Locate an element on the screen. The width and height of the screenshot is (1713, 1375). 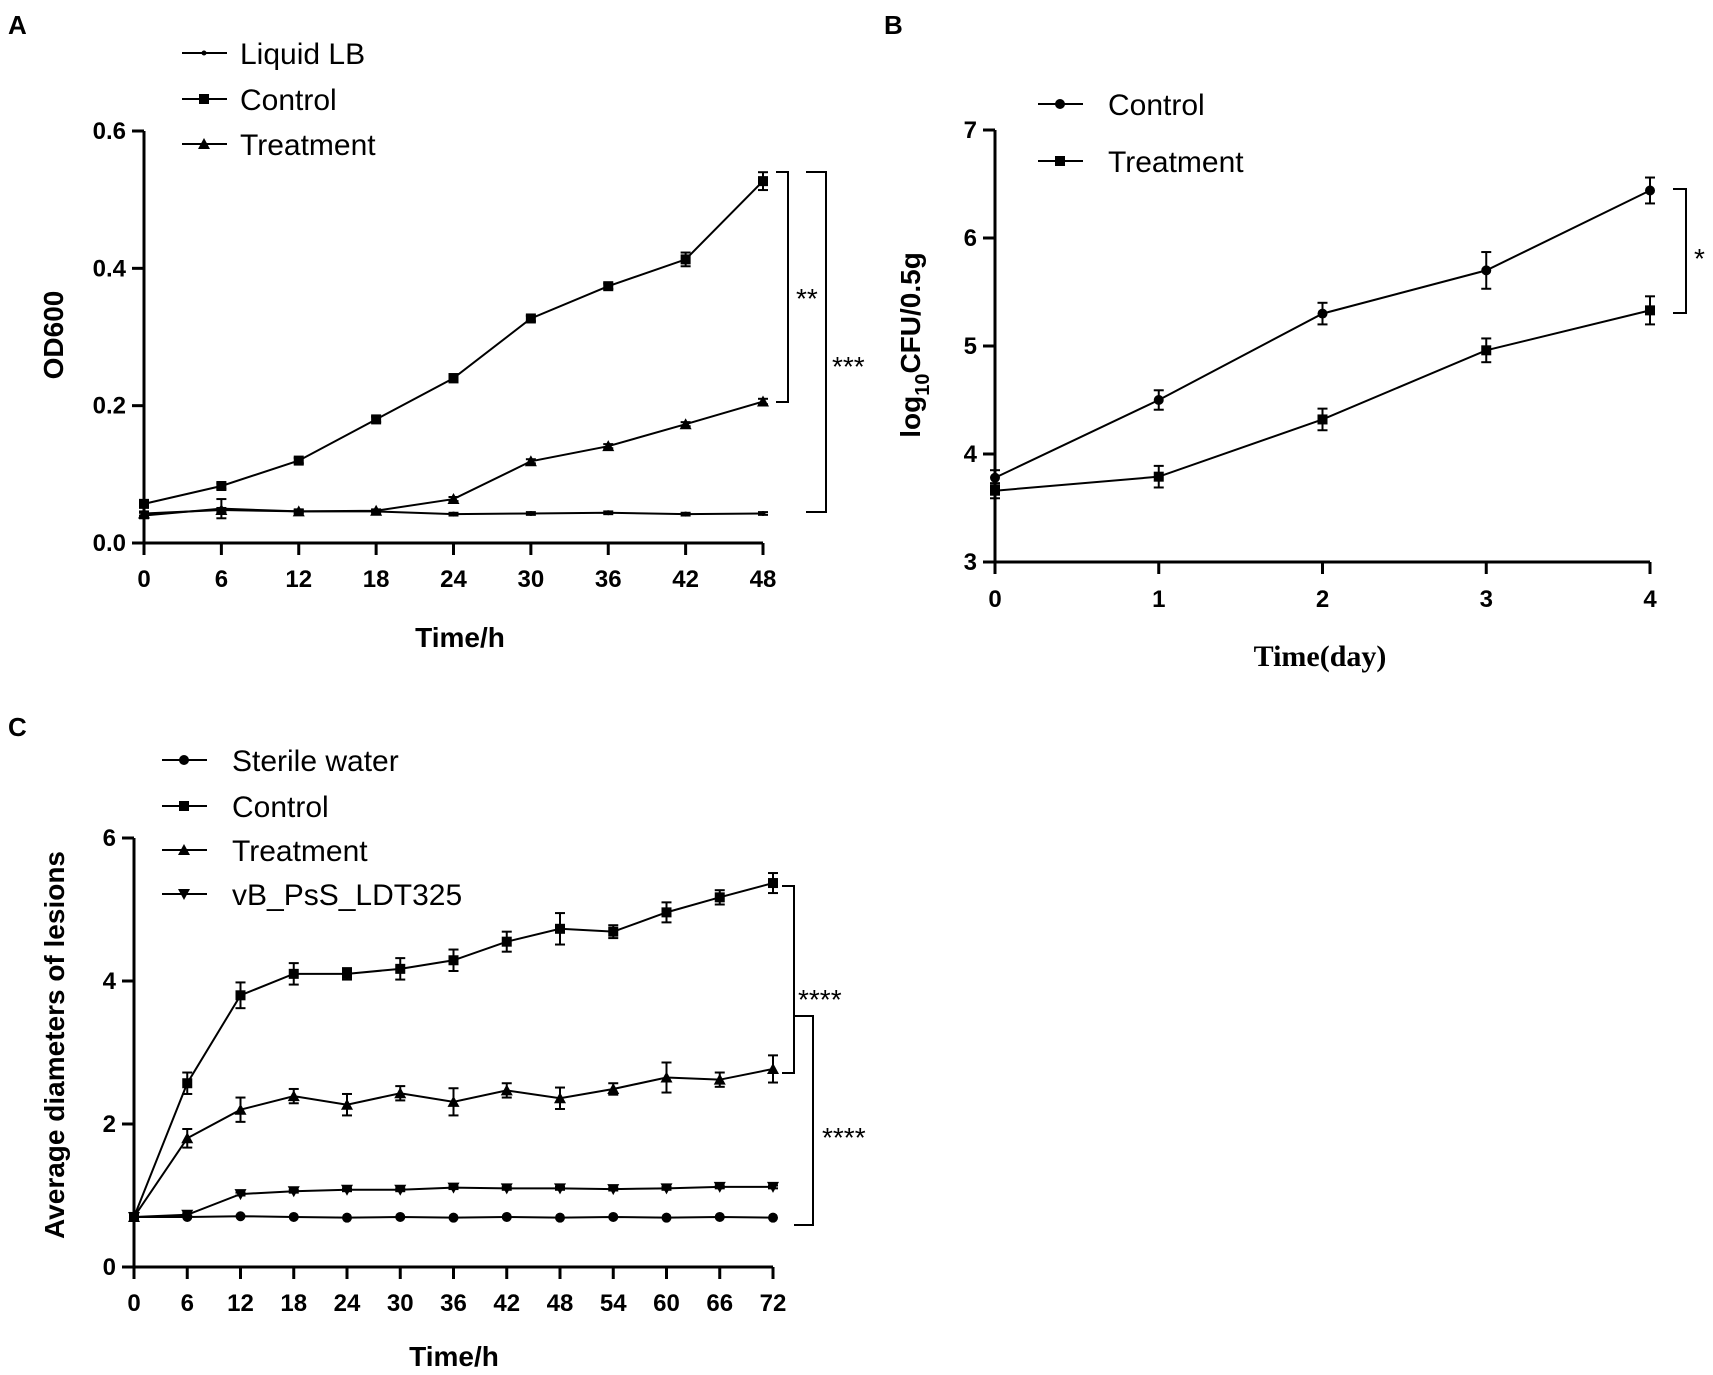
panel-c-x-axis-title: Time/h is located at coordinates (454, 1356).